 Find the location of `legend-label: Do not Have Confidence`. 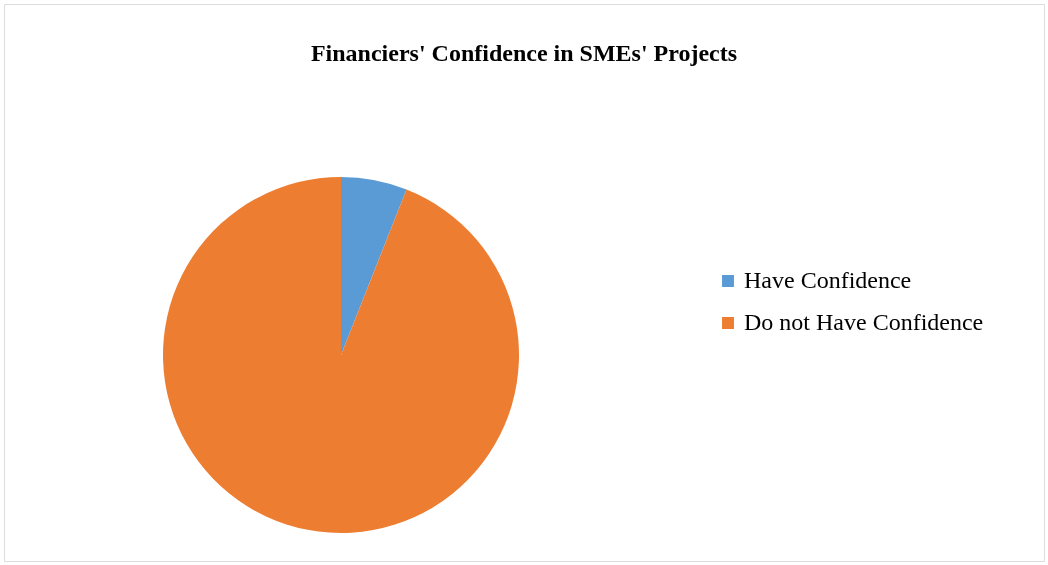

legend-label: Do not Have Confidence is located at coordinates (864, 322).